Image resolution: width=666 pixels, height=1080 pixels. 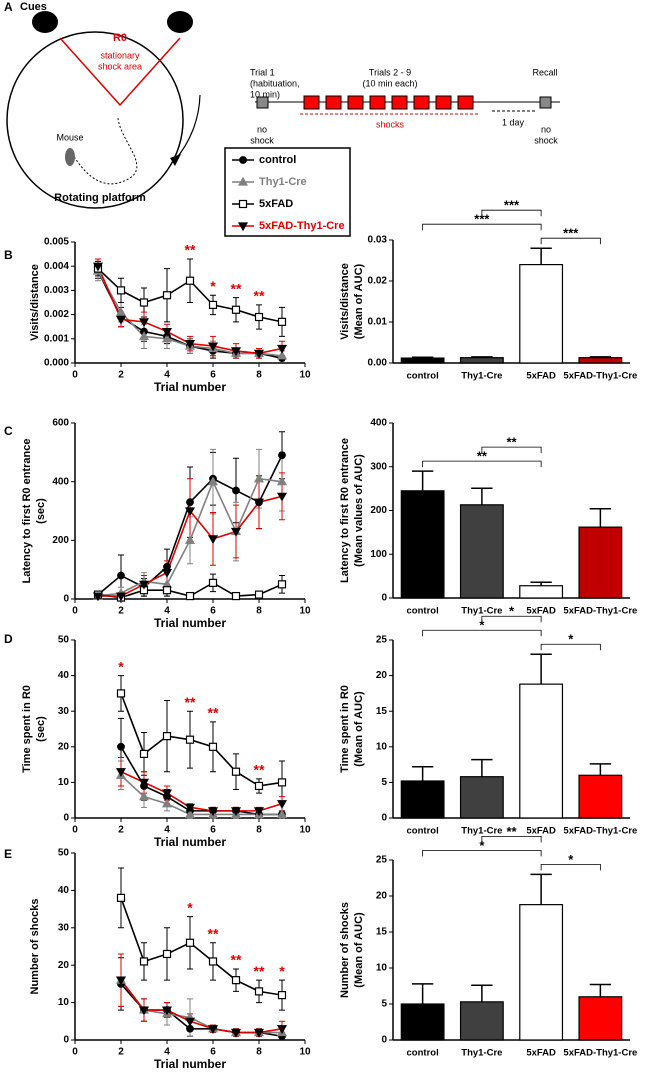 What do you see at coordinates (120, 66) in the screenshot?
I see `zone-desc: shock area` at bounding box center [120, 66].